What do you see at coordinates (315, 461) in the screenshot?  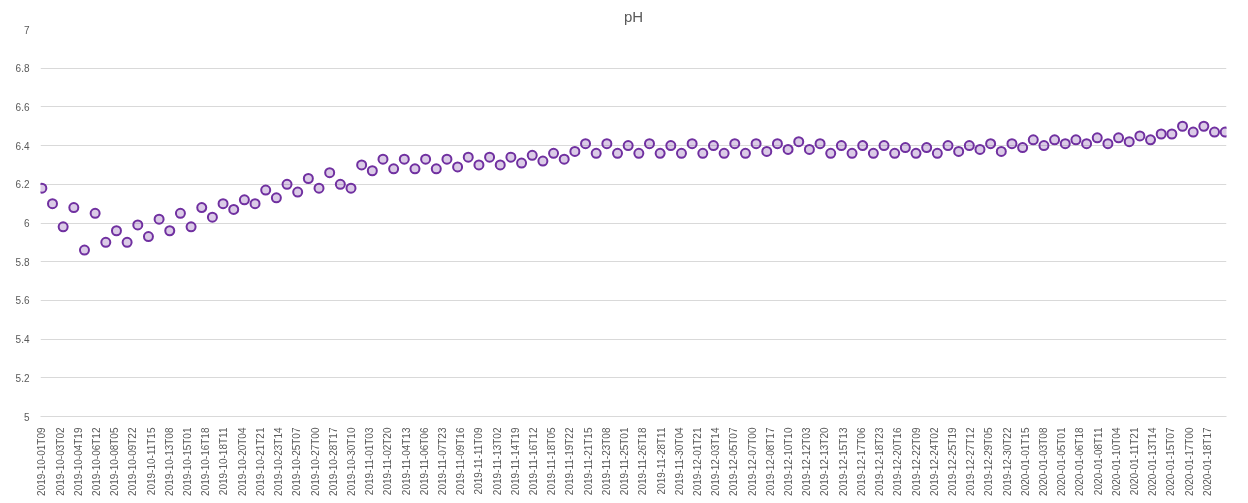 I see `x-tick-label: 2019-10-27T00` at bounding box center [315, 461].